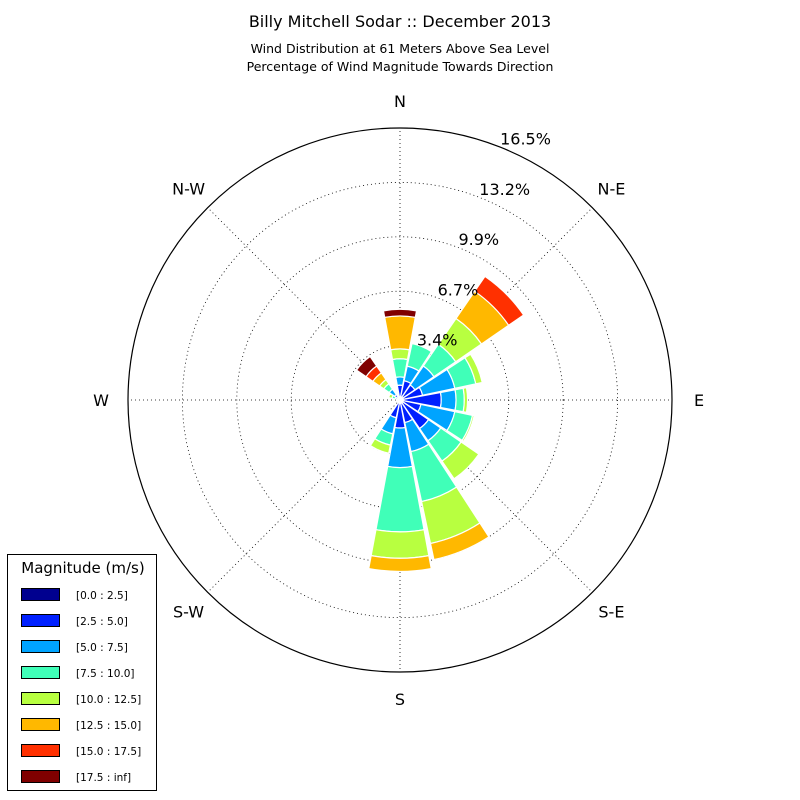  Describe the element at coordinates (109, 700) in the screenshot. I see `legend-label: [10.0 : 12.5]` at that location.